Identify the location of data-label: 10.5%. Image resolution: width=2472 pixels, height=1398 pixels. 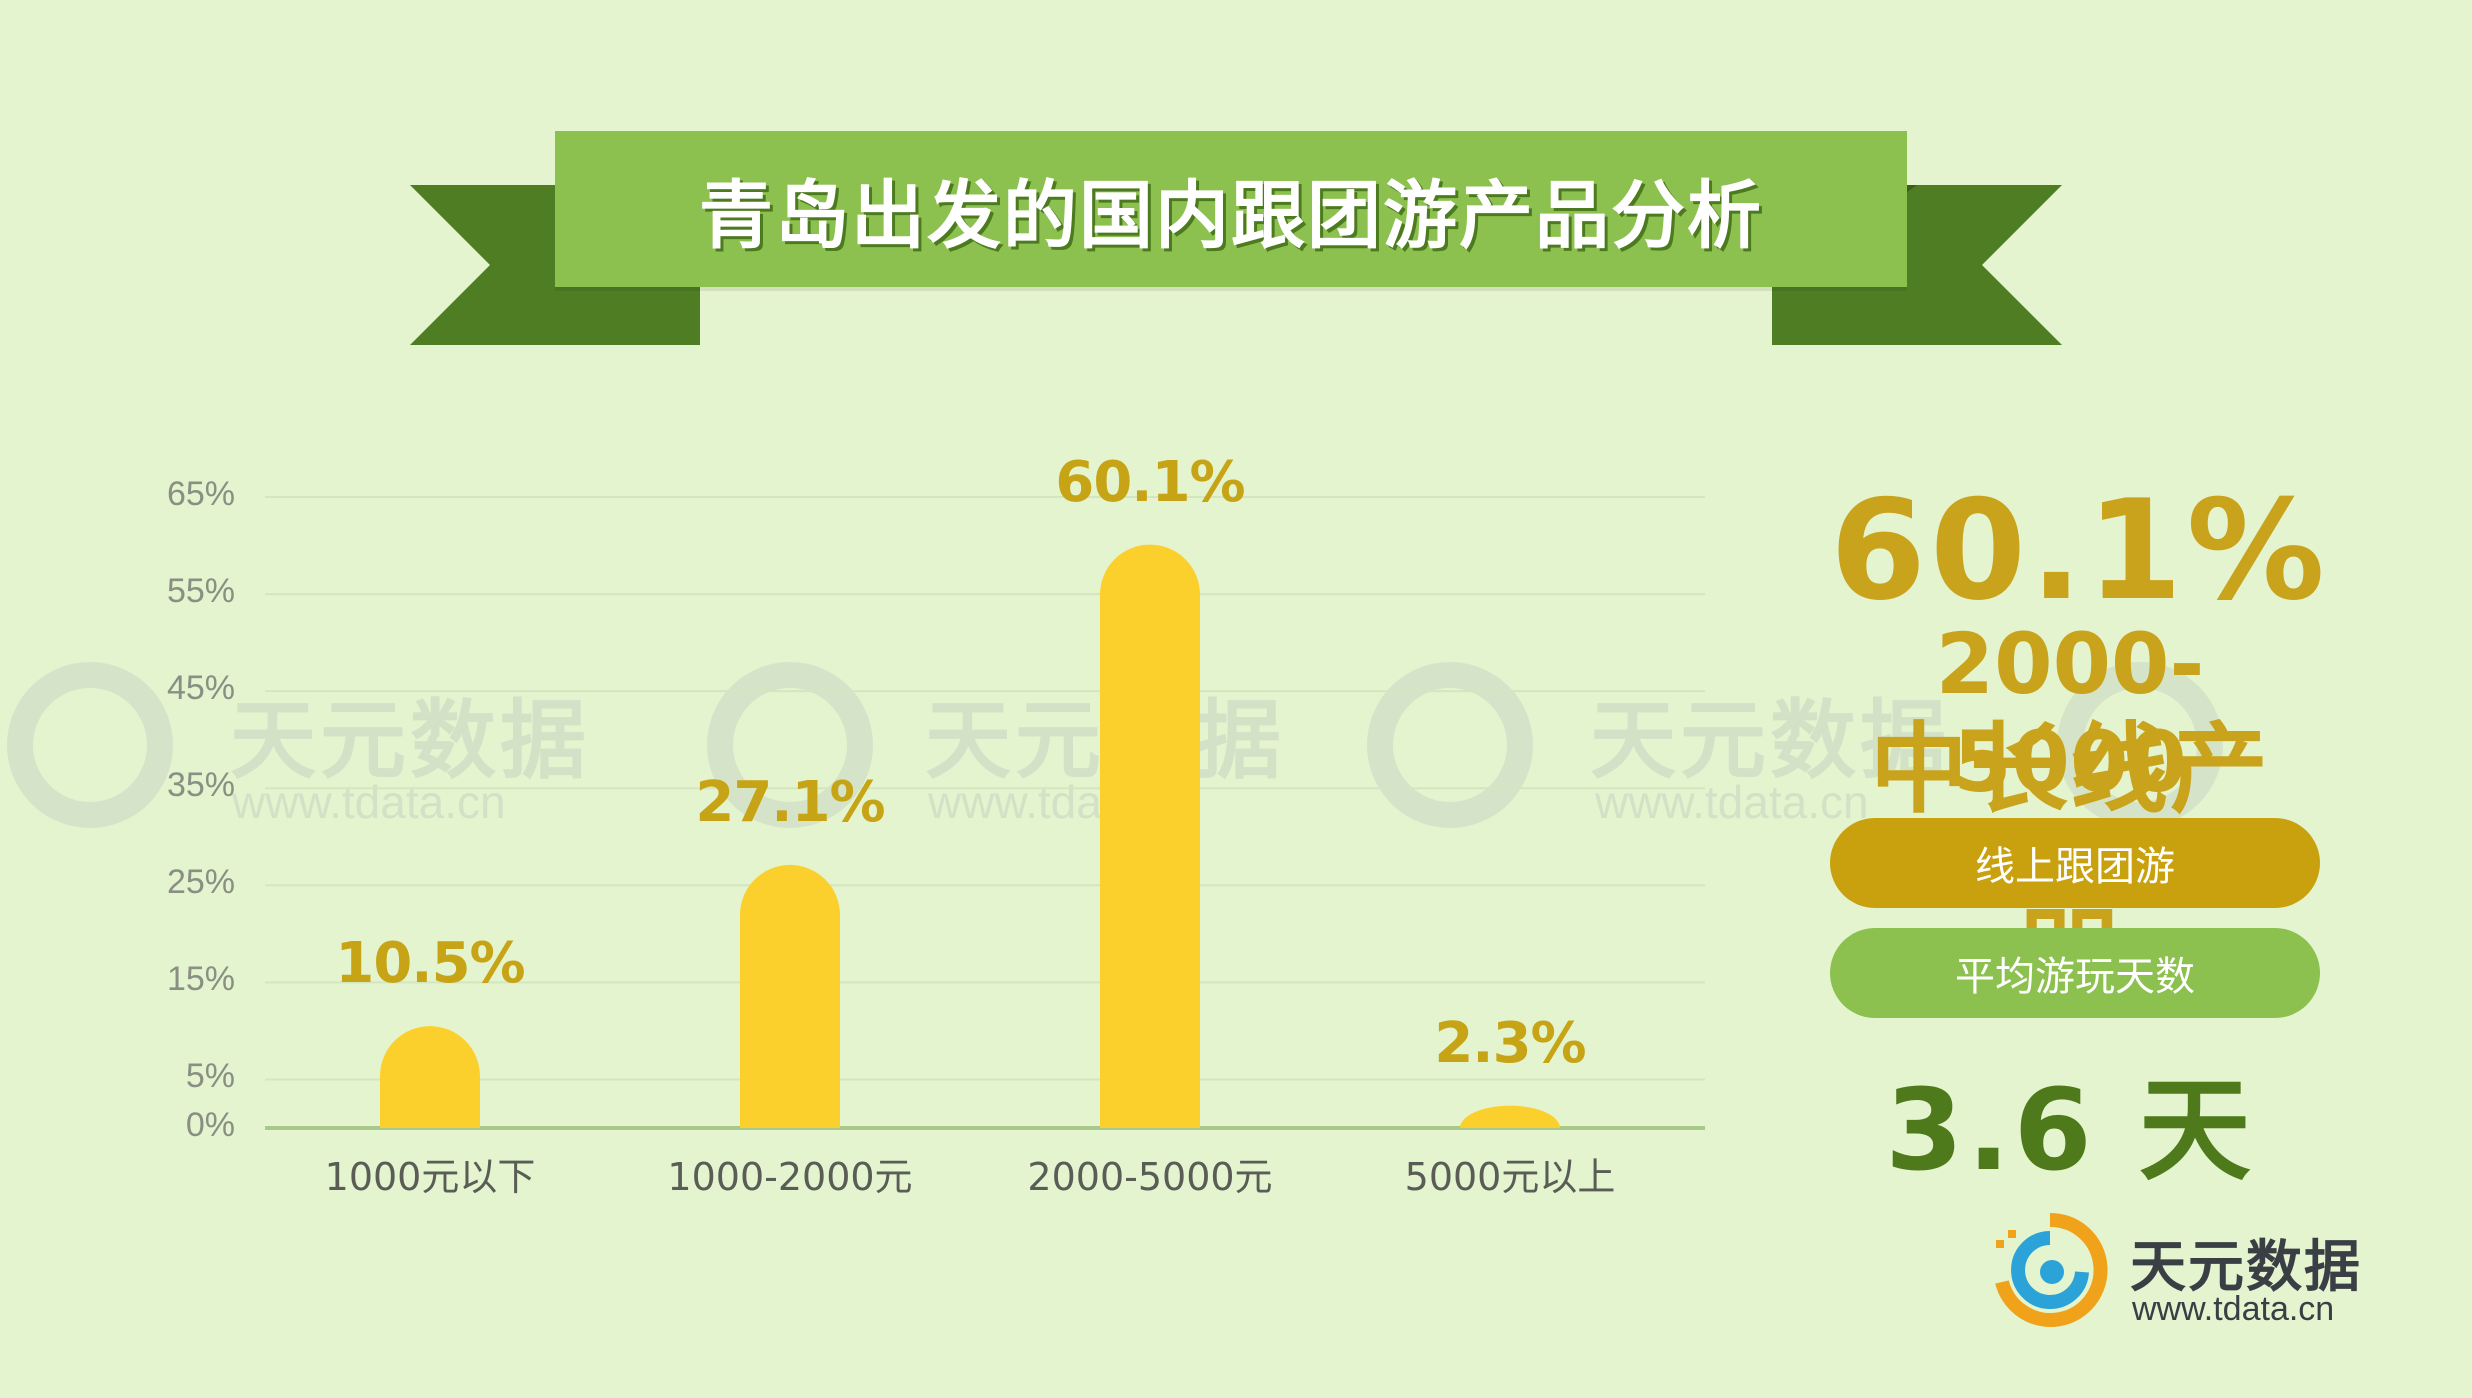
(430, 964).